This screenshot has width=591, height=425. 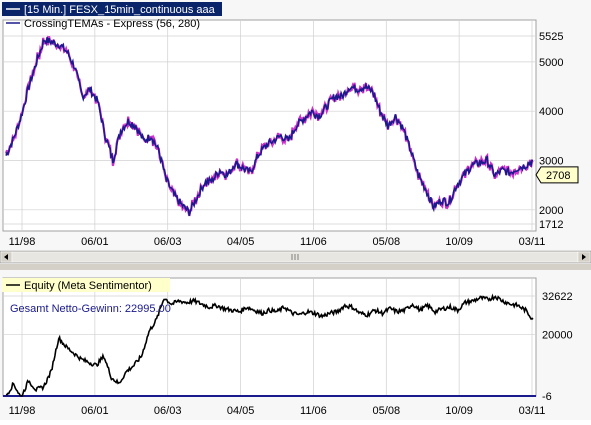 I want to click on top-y-tick-label: 3000, so click(x=551, y=162).